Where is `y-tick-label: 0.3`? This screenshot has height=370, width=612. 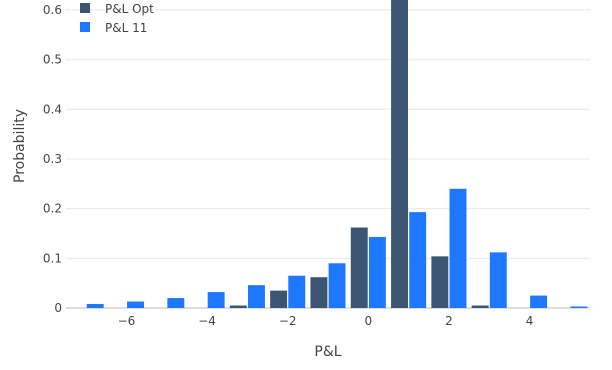
y-tick-label: 0.3 is located at coordinates (52, 159).